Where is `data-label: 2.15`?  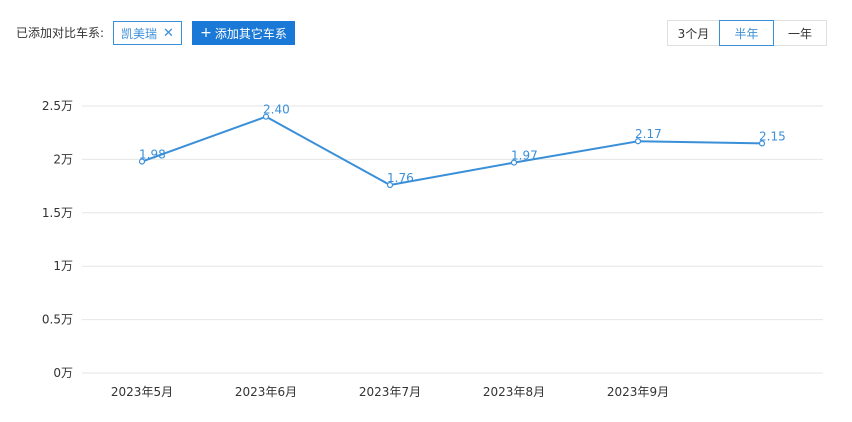 data-label: 2.15 is located at coordinates (772, 136).